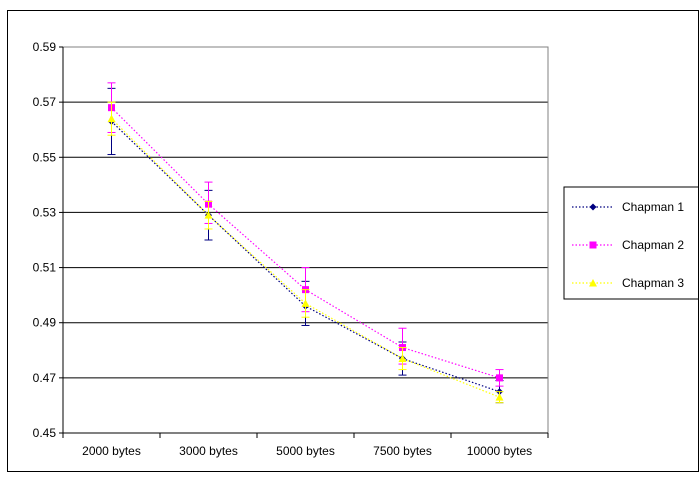 The width and height of the screenshot is (700, 477). Describe the element at coordinates (45, 323) in the screenshot. I see `y-tick-label: 0.49` at that location.